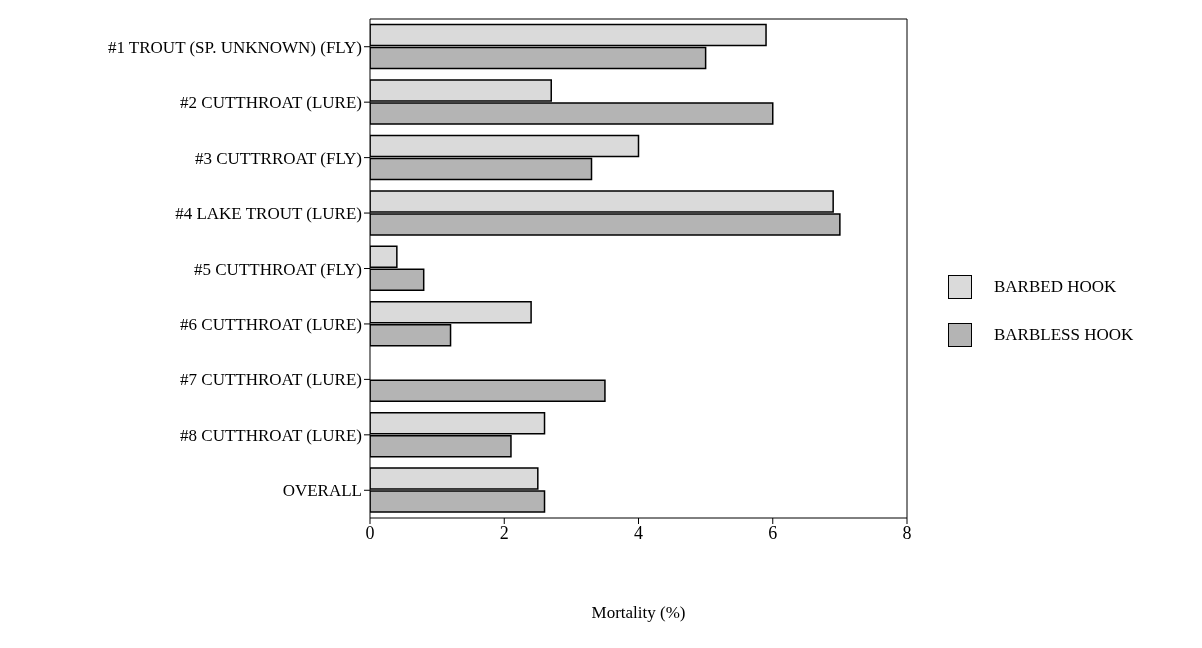 The width and height of the screenshot is (1202, 648). What do you see at coordinates (907, 532) in the screenshot?
I see `x-tick-label: 8` at bounding box center [907, 532].